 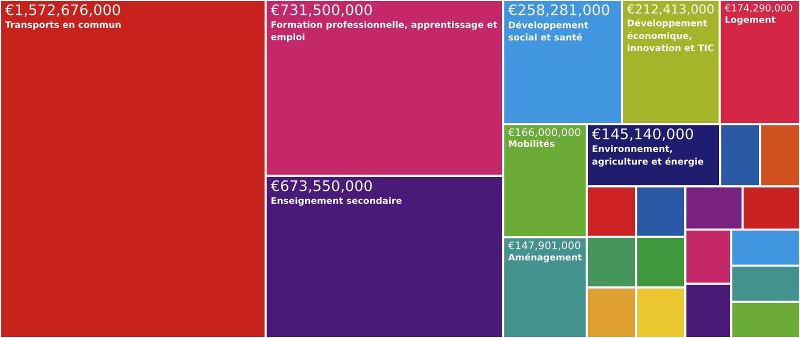 I want to click on category-label: Logement, so click(x=751, y=20).